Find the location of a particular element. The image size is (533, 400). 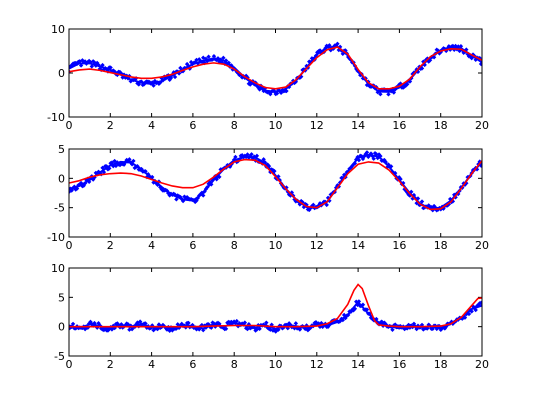

y-tick-label: -10 is located at coordinates (56, 237).